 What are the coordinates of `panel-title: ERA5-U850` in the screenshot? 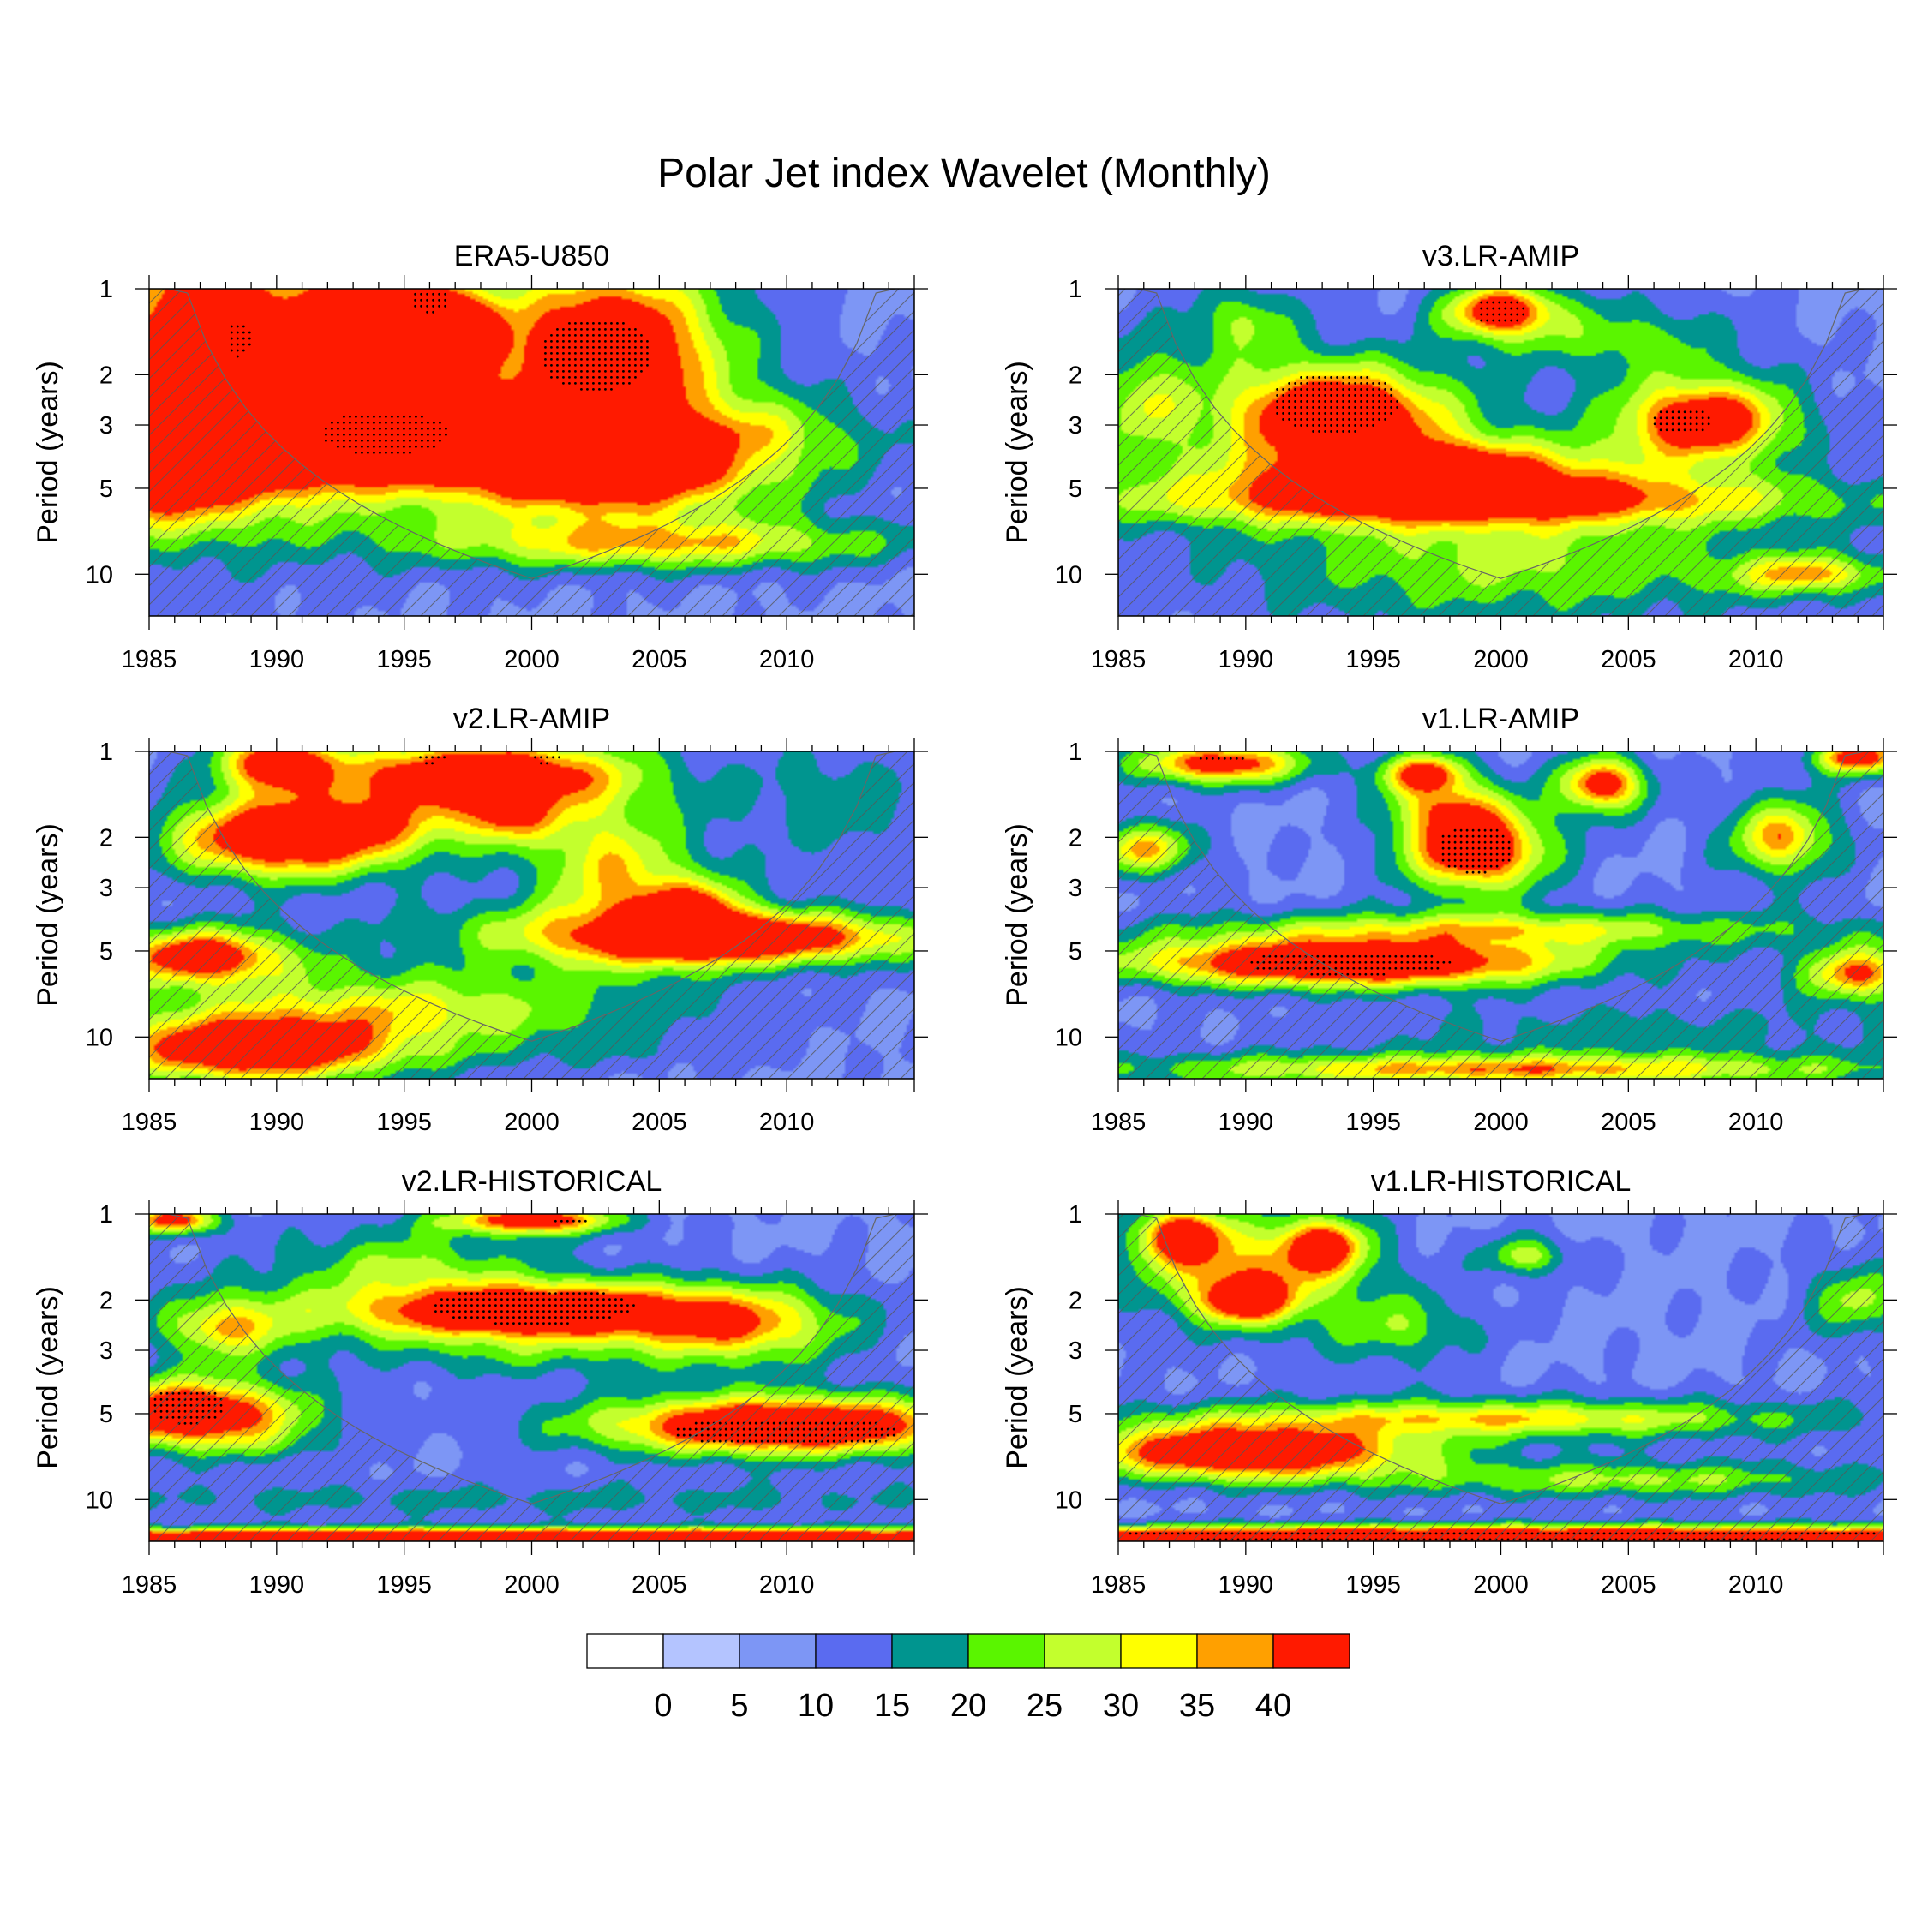 It's located at (531, 256).